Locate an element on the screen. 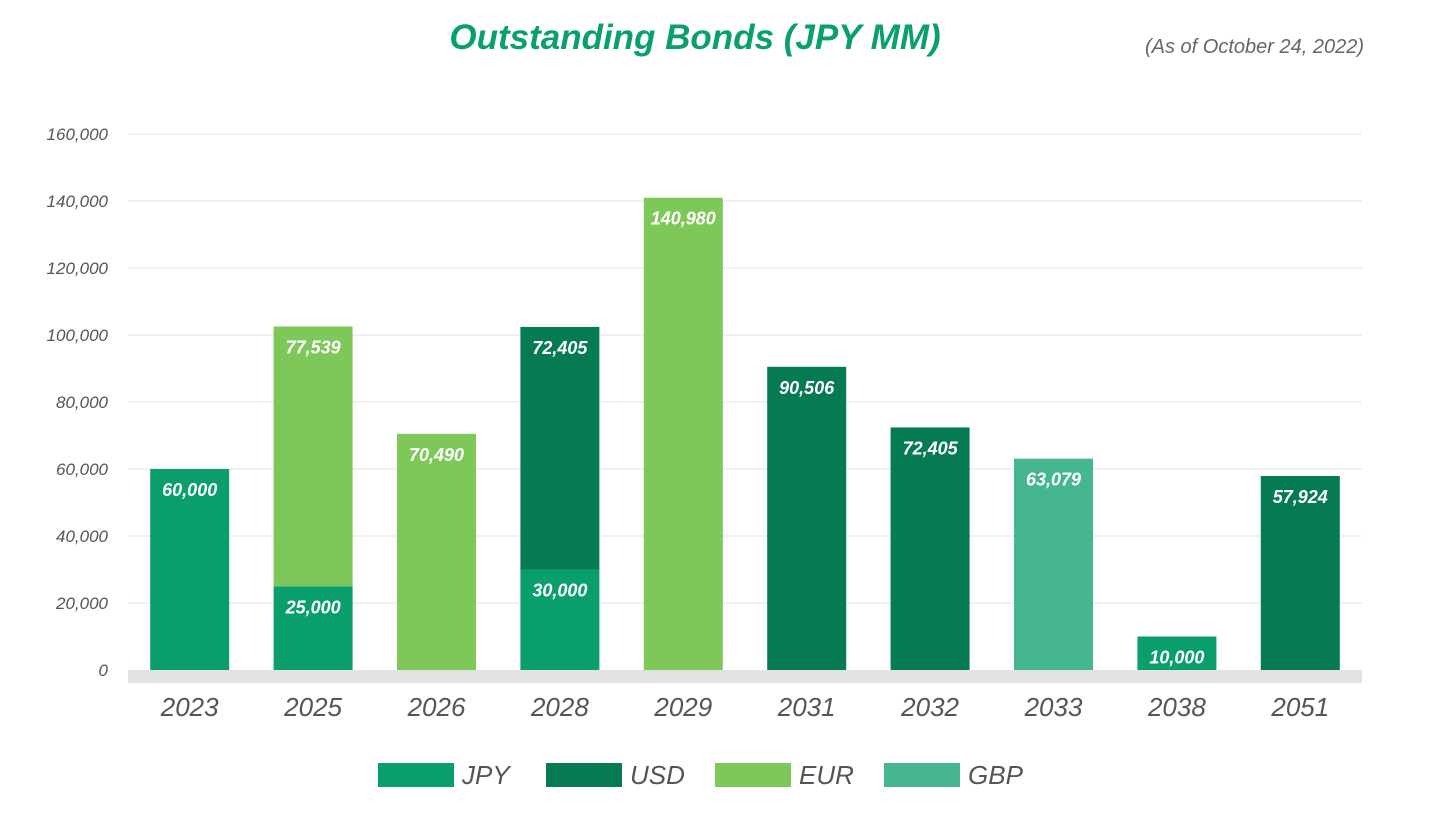 The image size is (1430, 816). y-tick-label: 60,000 is located at coordinates (82, 469).